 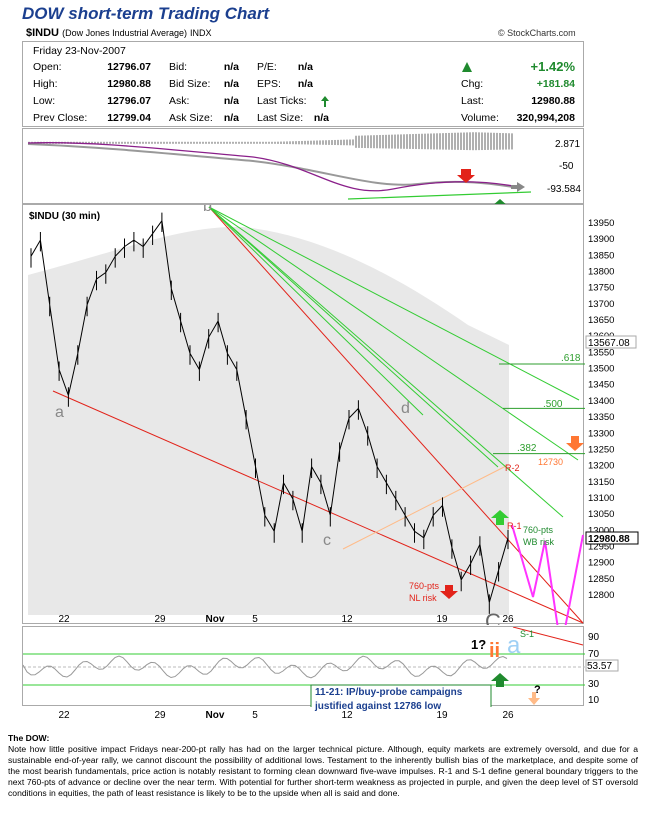 I want to click on rsi-tick-90: 90, so click(x=594, y=637).